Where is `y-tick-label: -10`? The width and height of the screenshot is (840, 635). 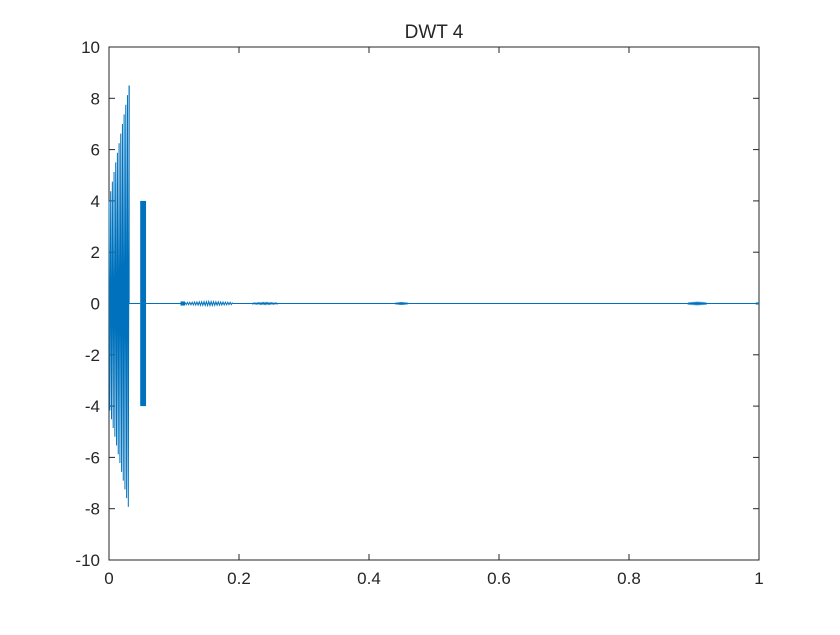
y-tick-label: -10 is located at coordinates (87, 560).